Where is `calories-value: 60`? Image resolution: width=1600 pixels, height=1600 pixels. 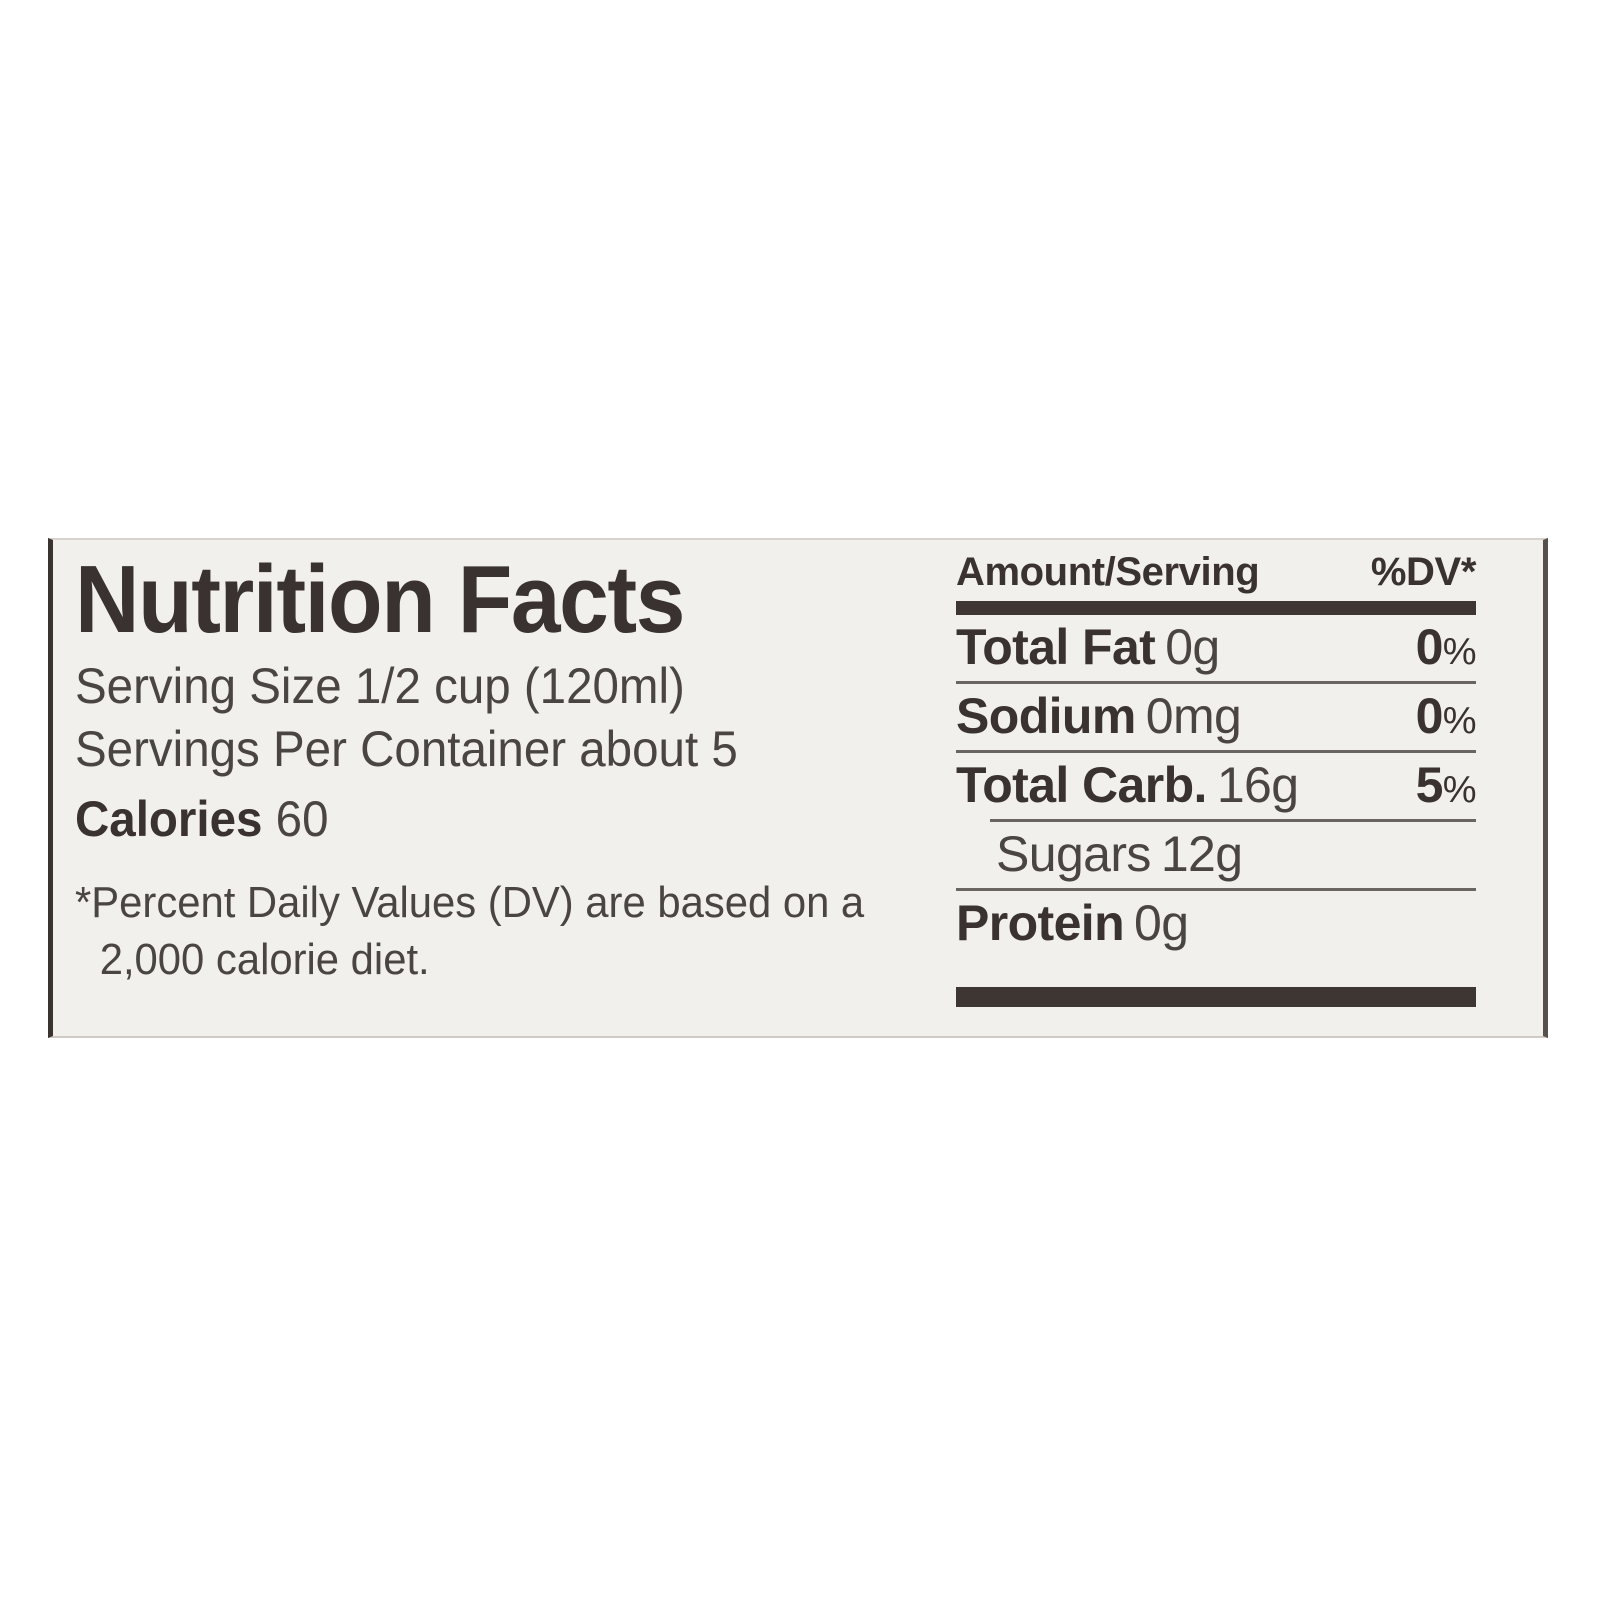
calories-value: 60 is located at coordinates (302, 819).